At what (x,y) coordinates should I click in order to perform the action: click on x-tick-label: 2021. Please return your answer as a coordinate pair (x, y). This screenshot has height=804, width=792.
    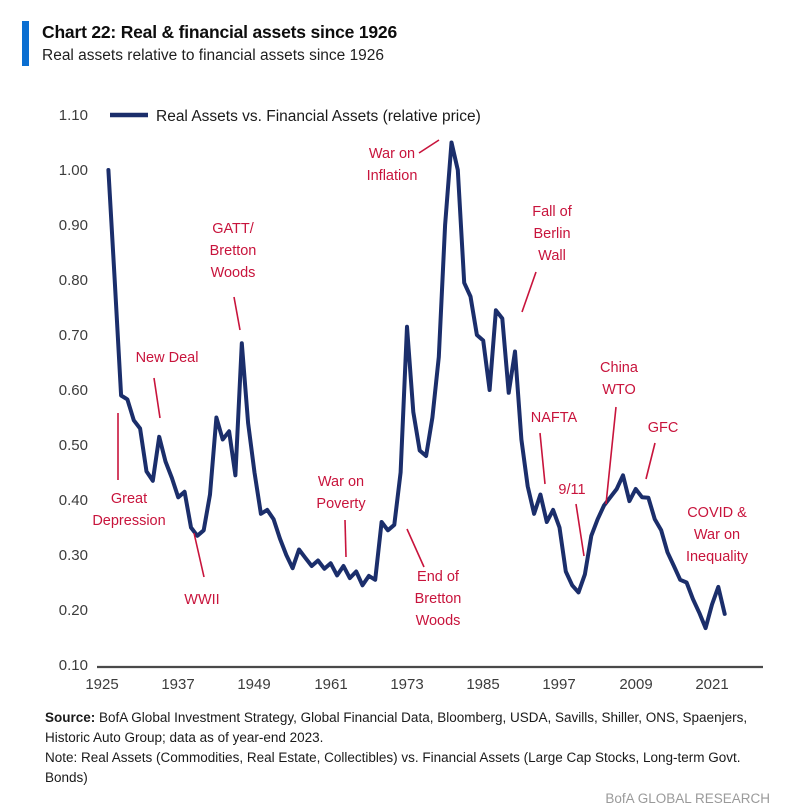
    Looking at the image, I should click on (711, 684).